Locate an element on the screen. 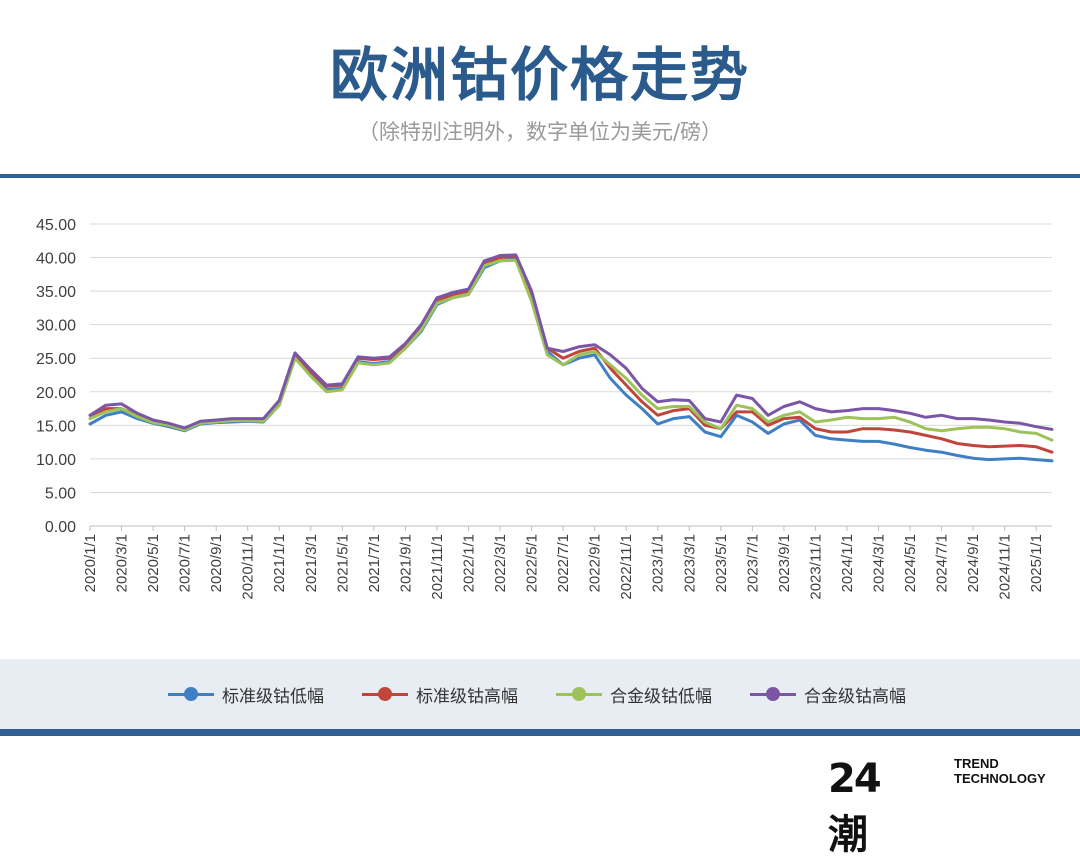  y-tick-label: 35.00 is located at coordinates (56, 292).